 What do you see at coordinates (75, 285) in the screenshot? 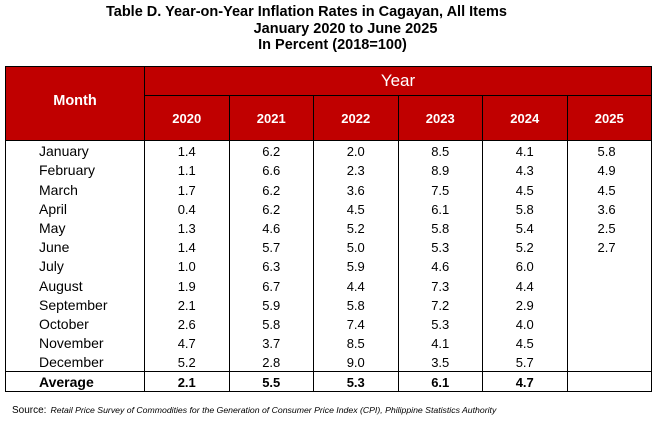
I see `month-cell: August` at bounding box center [75, 285].